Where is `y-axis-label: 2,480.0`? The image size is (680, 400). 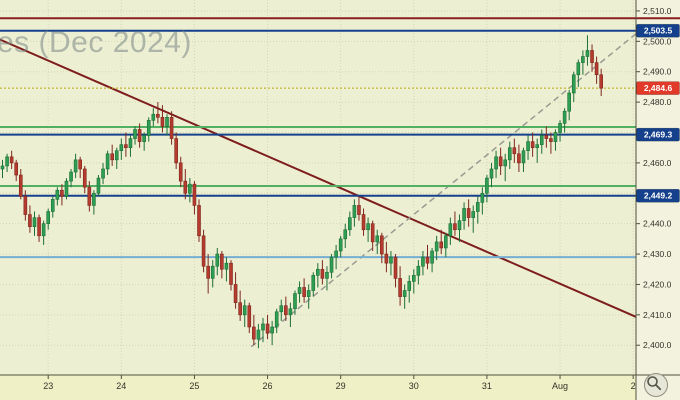
y-axis-label: 2,480.0 is located at coordinates (657, 102).